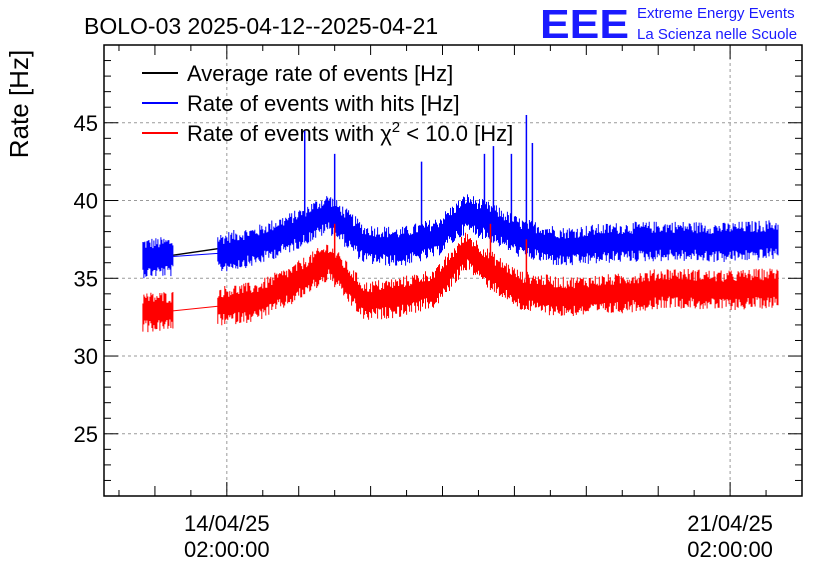 Image resolution: width=836 pixels, height=572 pixels. What do you see at coordinates (261, 26) in the screenshot?
I see `chart-title: BOLO-03 2025-04-12--2025-04-21` at bounding box center [261, 26].